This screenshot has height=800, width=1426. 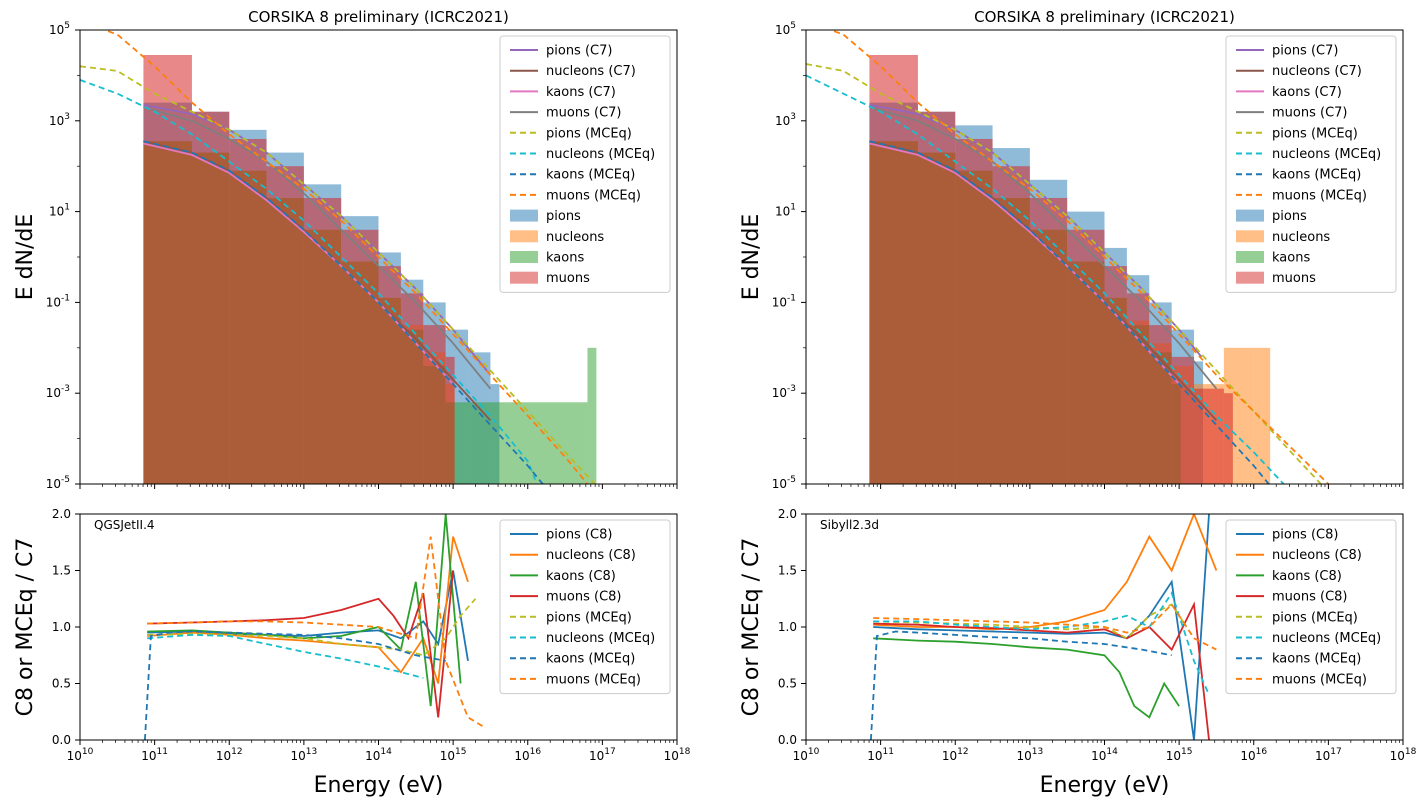 I want to click on legend-label: kaons, so click(x=565, y=258).